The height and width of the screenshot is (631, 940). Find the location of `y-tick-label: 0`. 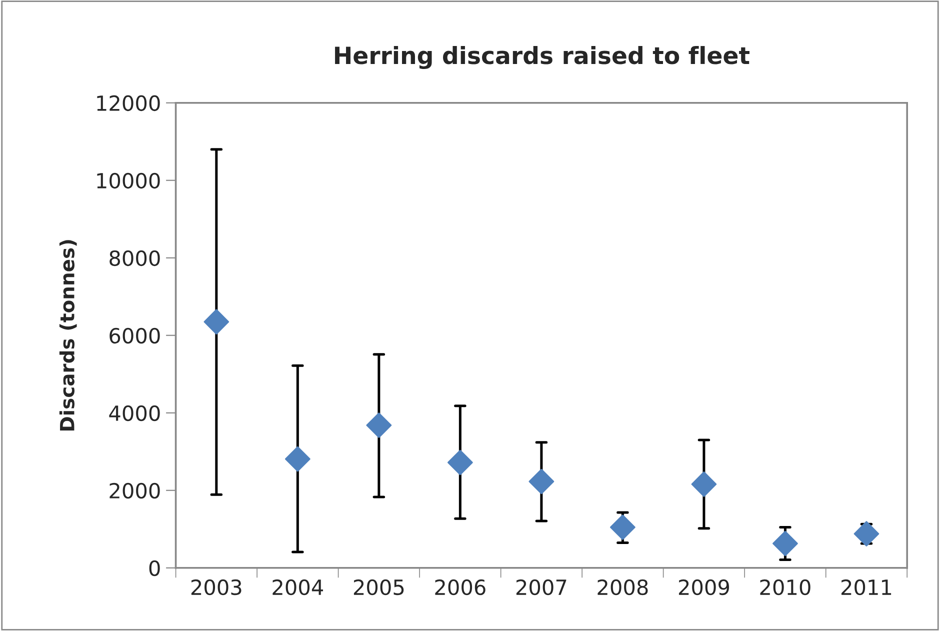

y-tick-label: 0 is located at coordinates (154, 568).